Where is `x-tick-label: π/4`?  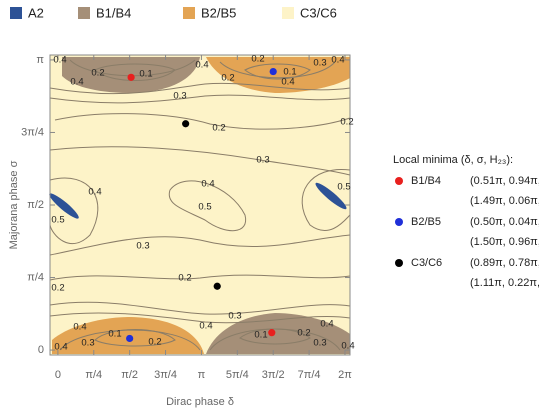 x-tick-label: π/4 is located at coordinates (93, 375).